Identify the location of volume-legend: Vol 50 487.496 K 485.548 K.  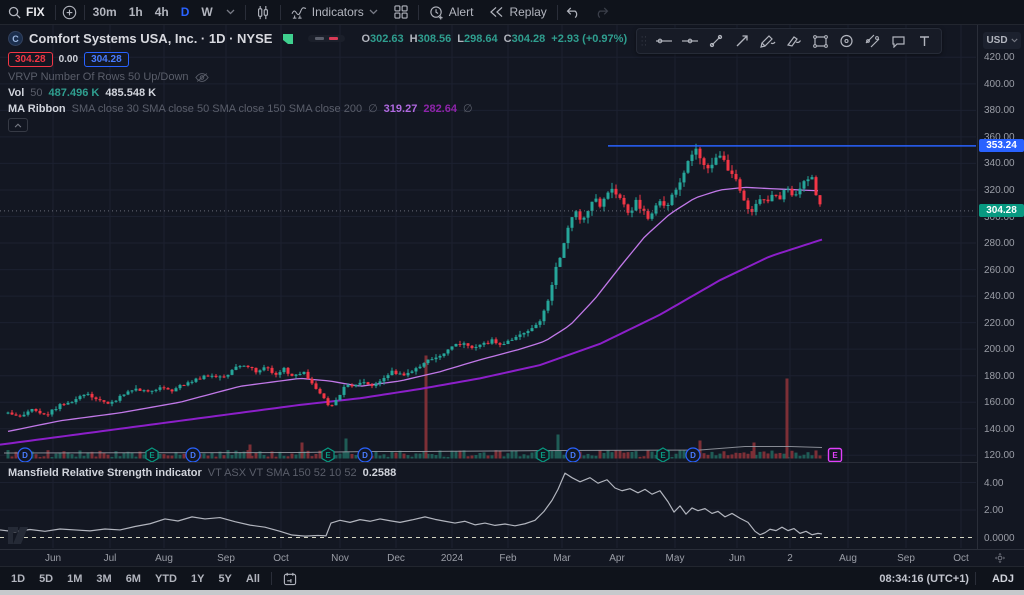
(82, 93).